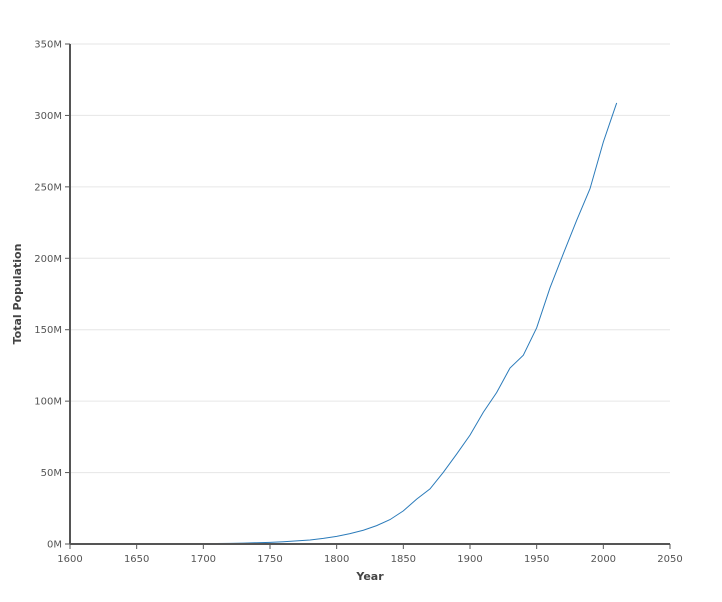 This screenshot has height=602, width=722. What do you see at coordinates (48, 402) in the screenshot?
I see `y-tick-label: 100M` at bounding box center [48, 402].